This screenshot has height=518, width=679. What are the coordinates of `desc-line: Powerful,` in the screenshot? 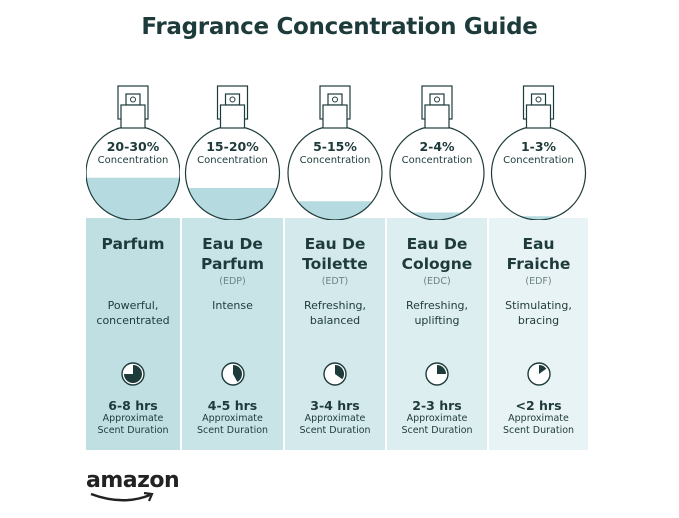 It's located at (133, 305).